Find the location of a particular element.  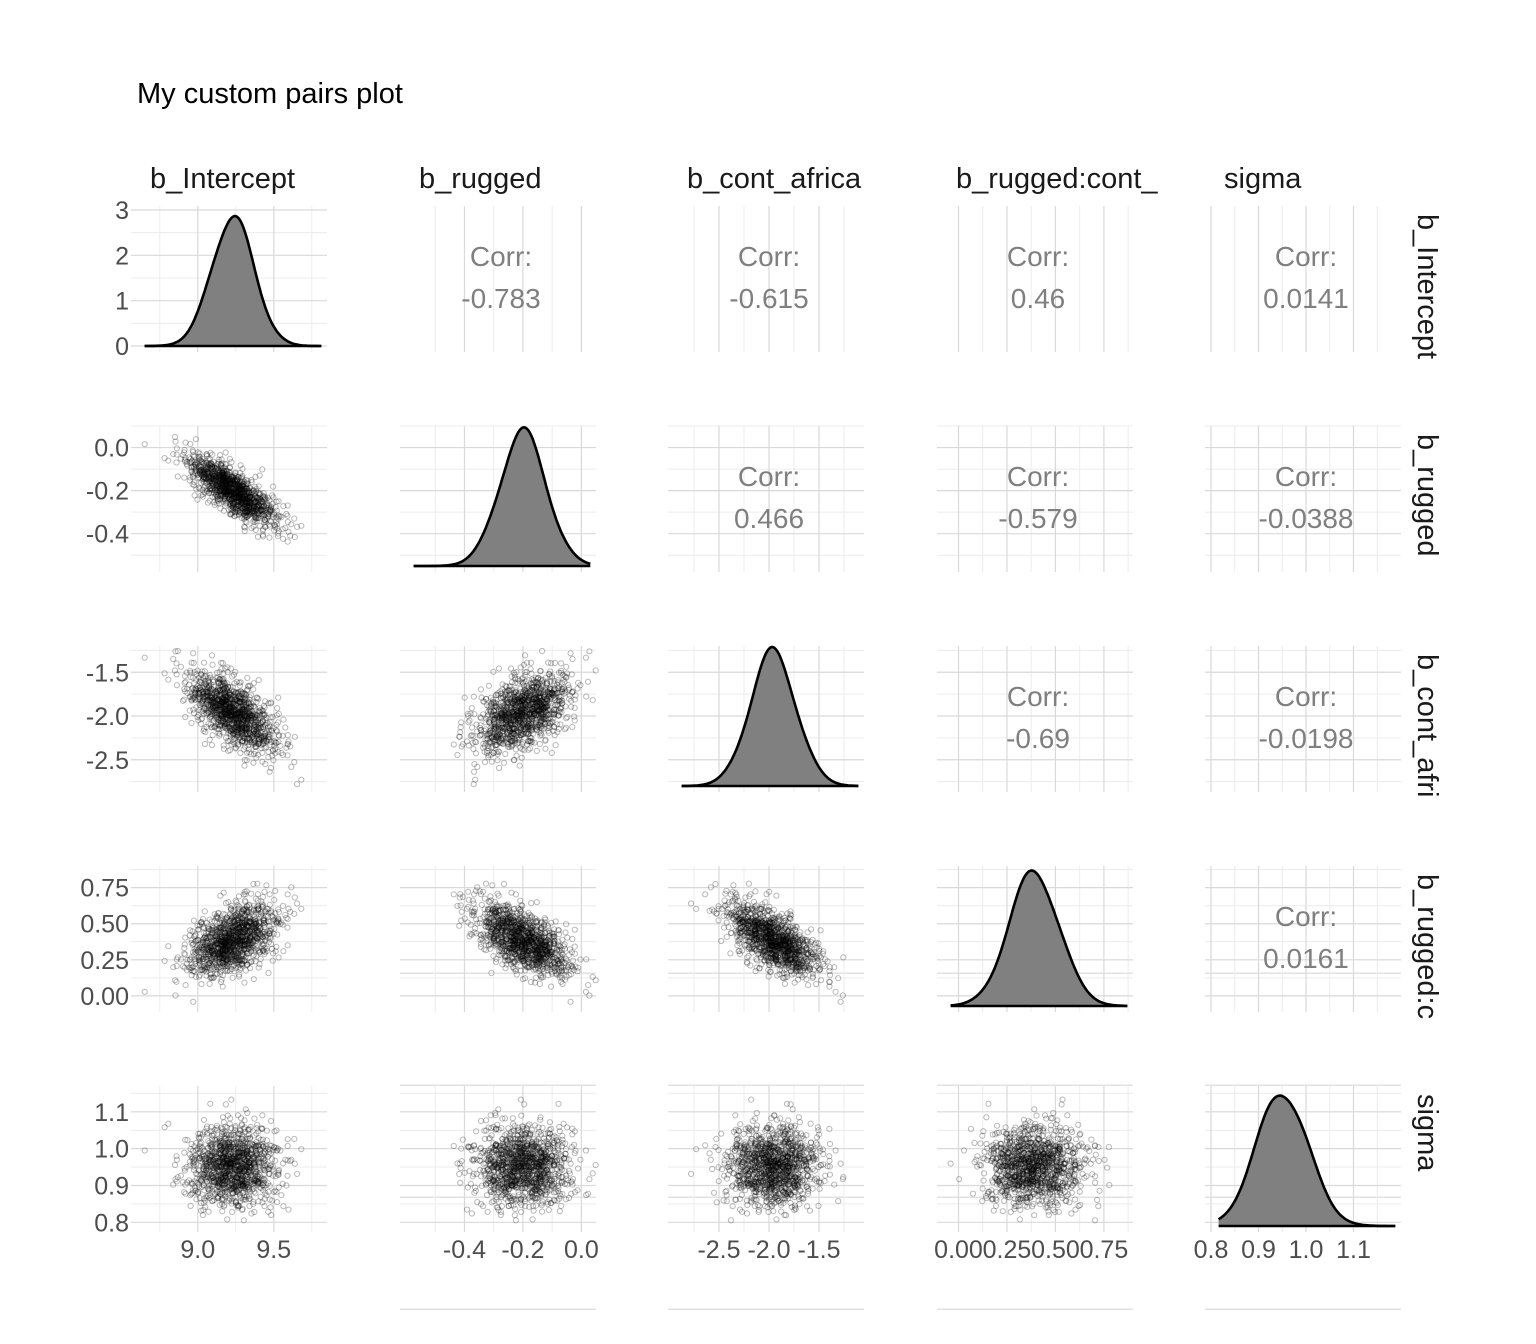

row-strip-label: b_rugged is located at coordinates (1427, 495).